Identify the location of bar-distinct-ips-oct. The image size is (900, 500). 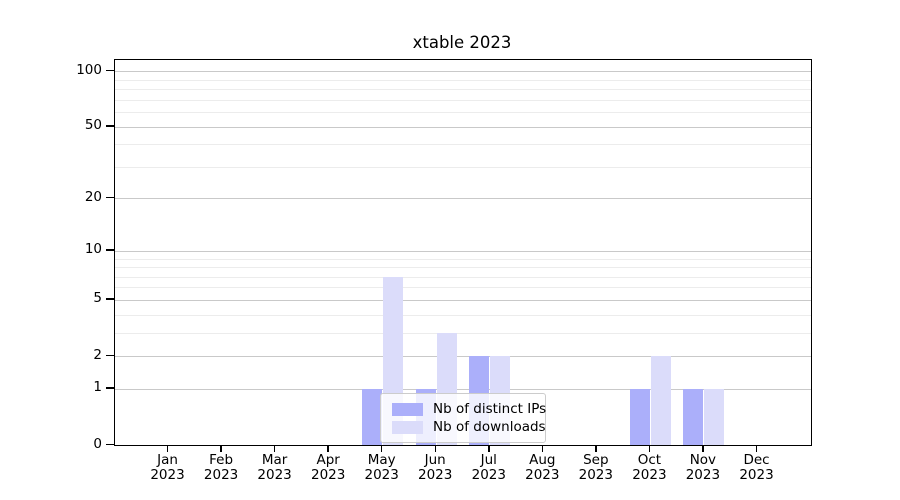
(639, 416).